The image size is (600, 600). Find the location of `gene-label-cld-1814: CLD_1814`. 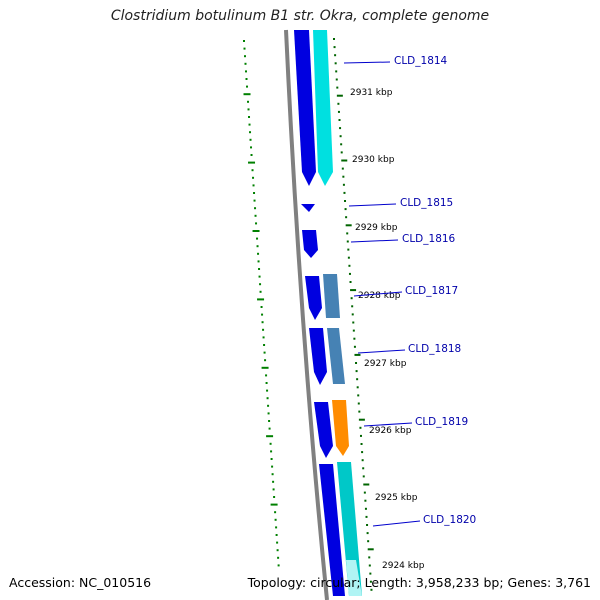

gene-label-cld-1814: CLD_1814 is located at coordinates (421, 61).